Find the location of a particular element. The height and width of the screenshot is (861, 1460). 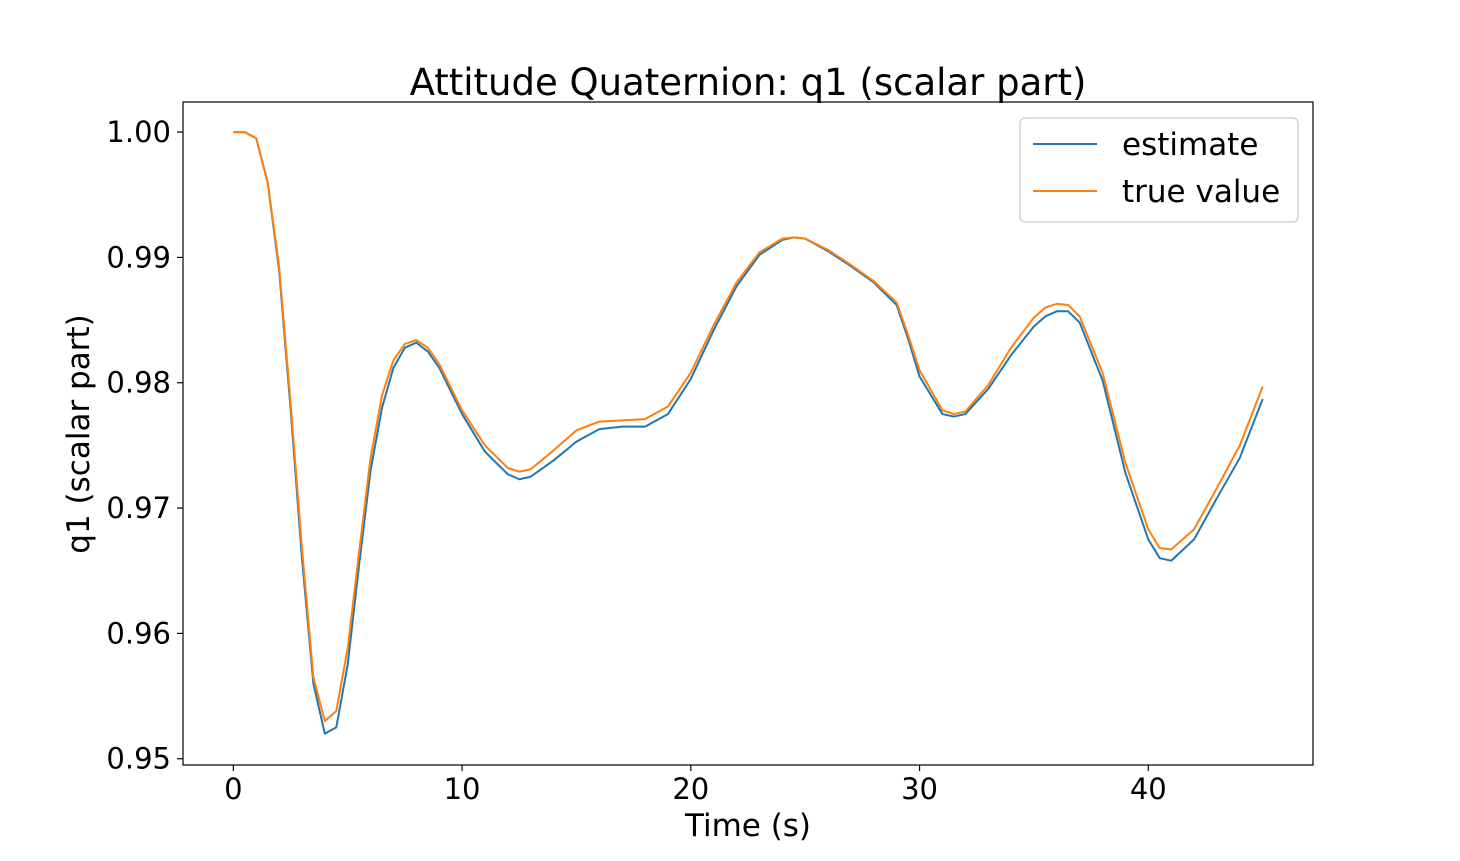

x-tick-label: 0 is located at coordinates (233, 789).